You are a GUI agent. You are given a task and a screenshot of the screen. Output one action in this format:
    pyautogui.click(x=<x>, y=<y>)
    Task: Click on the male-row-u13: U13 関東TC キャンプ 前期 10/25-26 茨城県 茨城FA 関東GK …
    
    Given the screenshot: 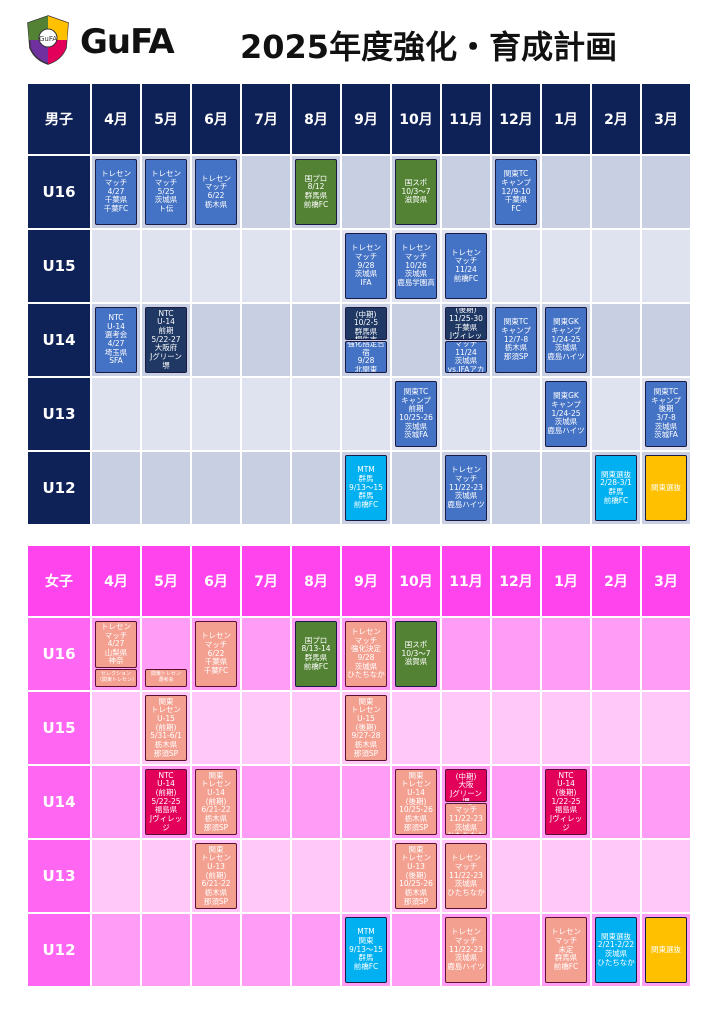 What is the action you would take?
    pyautogui.click(x=359, y=414)
    